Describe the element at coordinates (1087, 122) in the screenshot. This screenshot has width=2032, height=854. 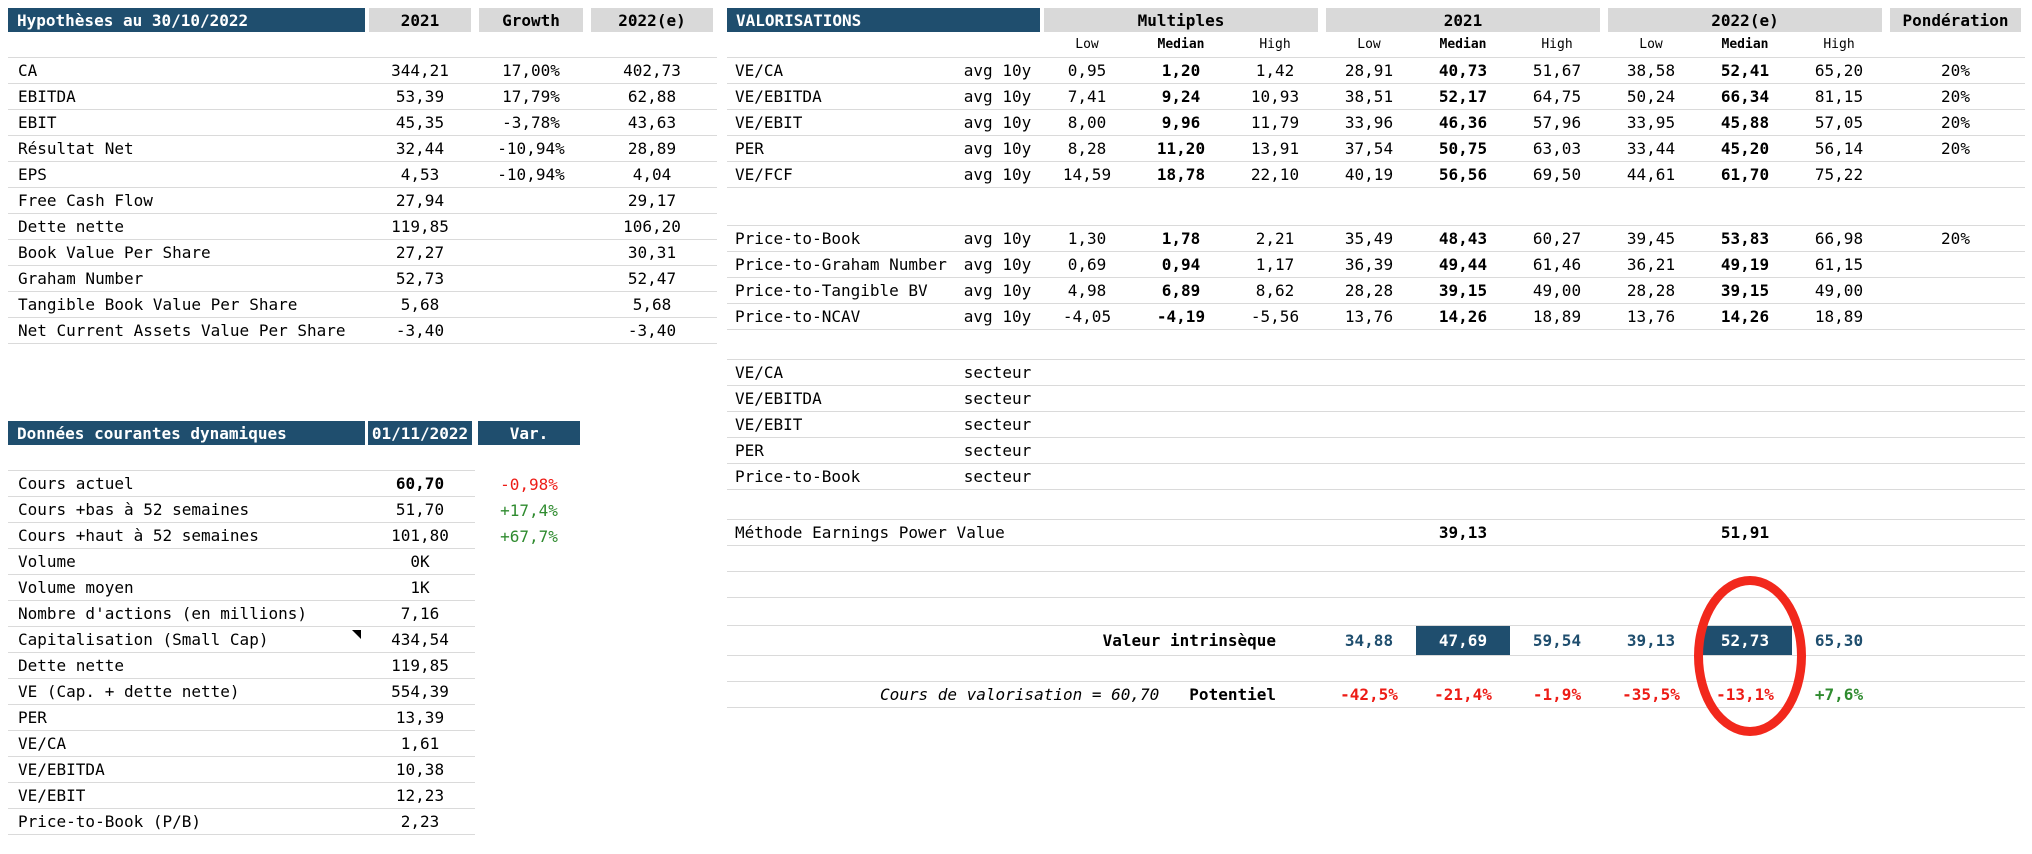
I see `value-cell: 8,00` at that location.